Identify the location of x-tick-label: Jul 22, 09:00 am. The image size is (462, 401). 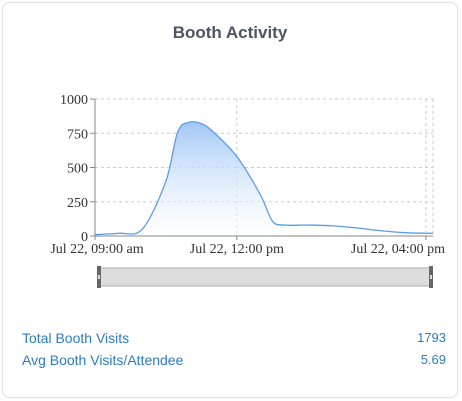
(96, 249).